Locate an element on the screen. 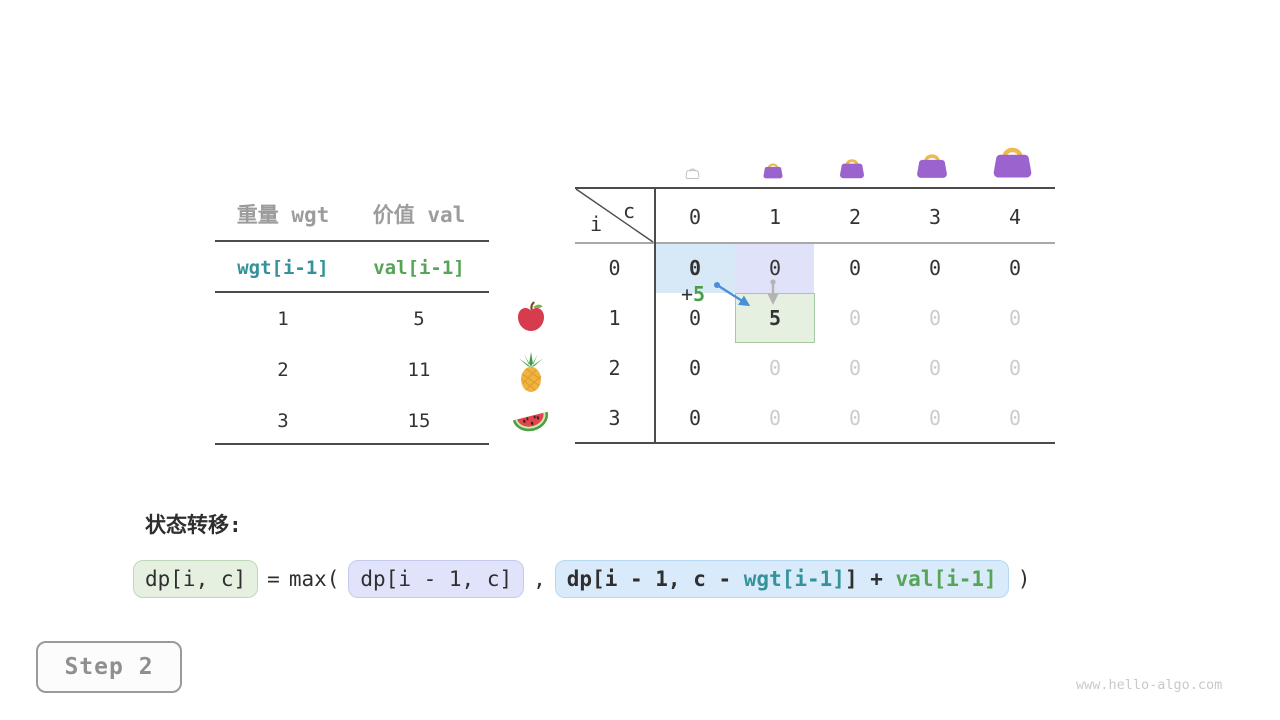 This screenshot has width=1280, height=720. formula-close-paren: ) is located at coordinates (1024, 579).